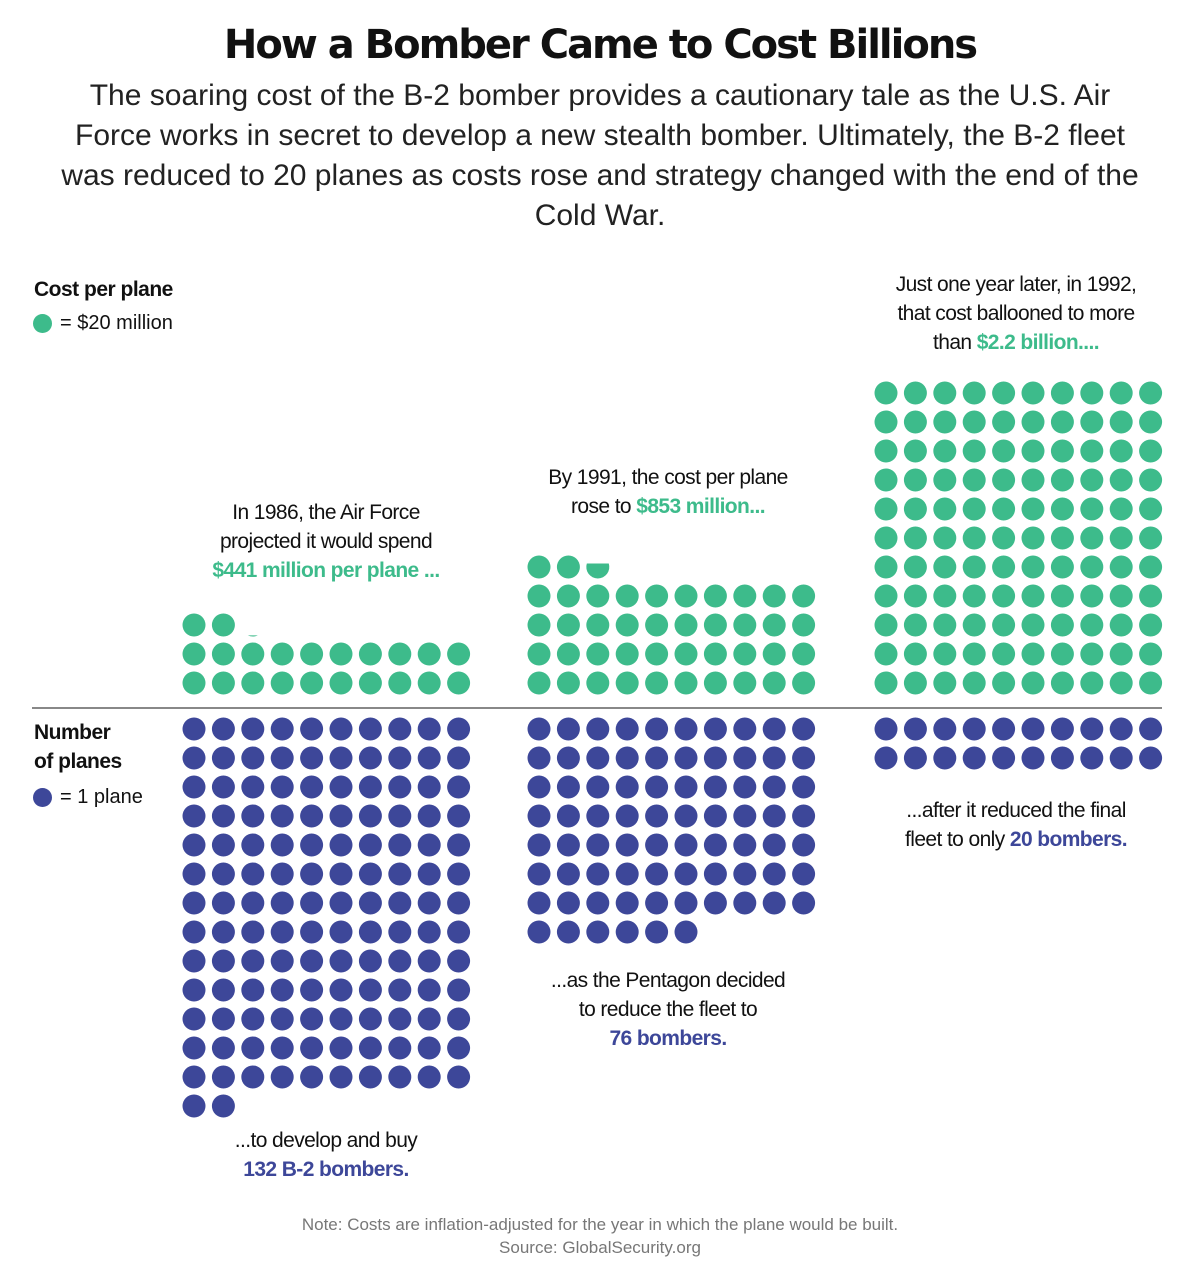  Describe the element at coordinates (668, 1038) in the screenshot. I see `annotation-planes-1991-value: 76 bombers.` at that location.